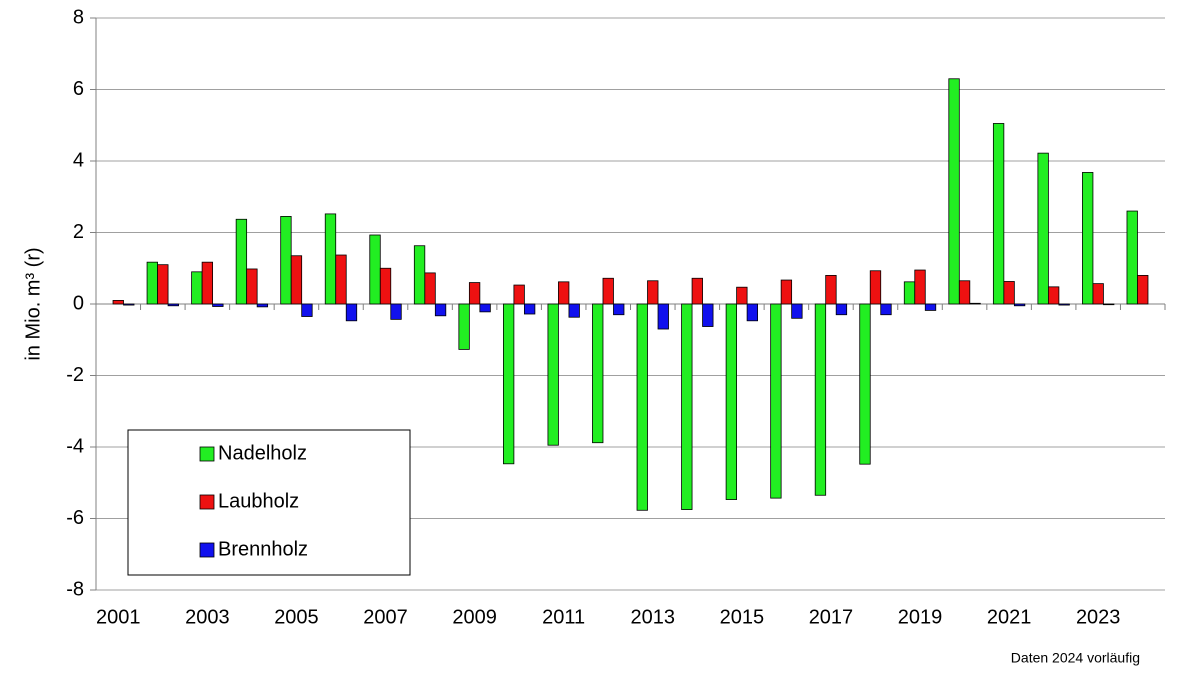  Describe the element at coordinates (385, 617) in the screenshot. I see `x-tick-label: 2007` at that location.